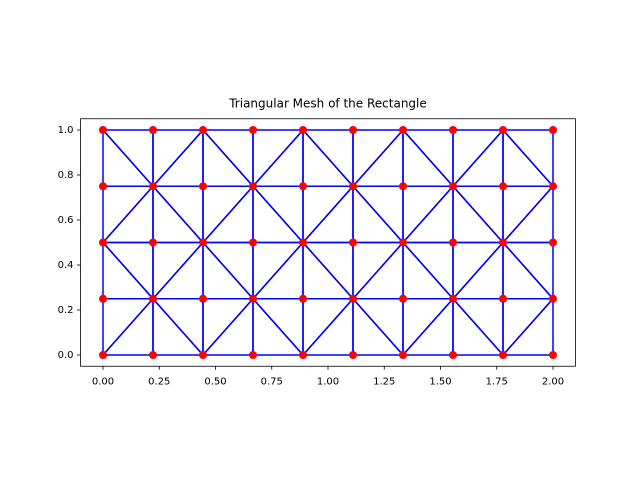  Describe the element at coordinates (66, 130) in the screenshot. I see `y-tick-label: 1.0` at that location.